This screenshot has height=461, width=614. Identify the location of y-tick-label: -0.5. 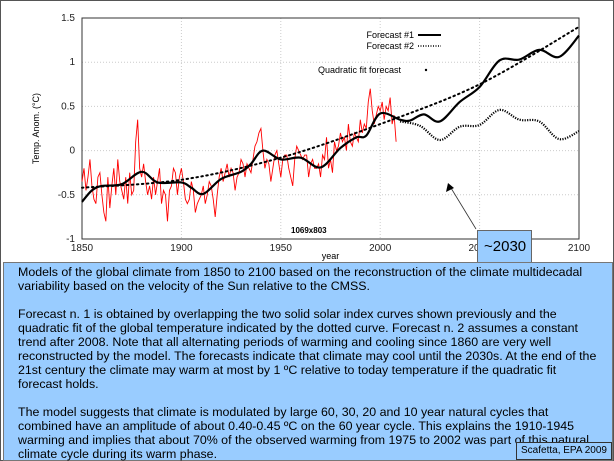
(67, 195).